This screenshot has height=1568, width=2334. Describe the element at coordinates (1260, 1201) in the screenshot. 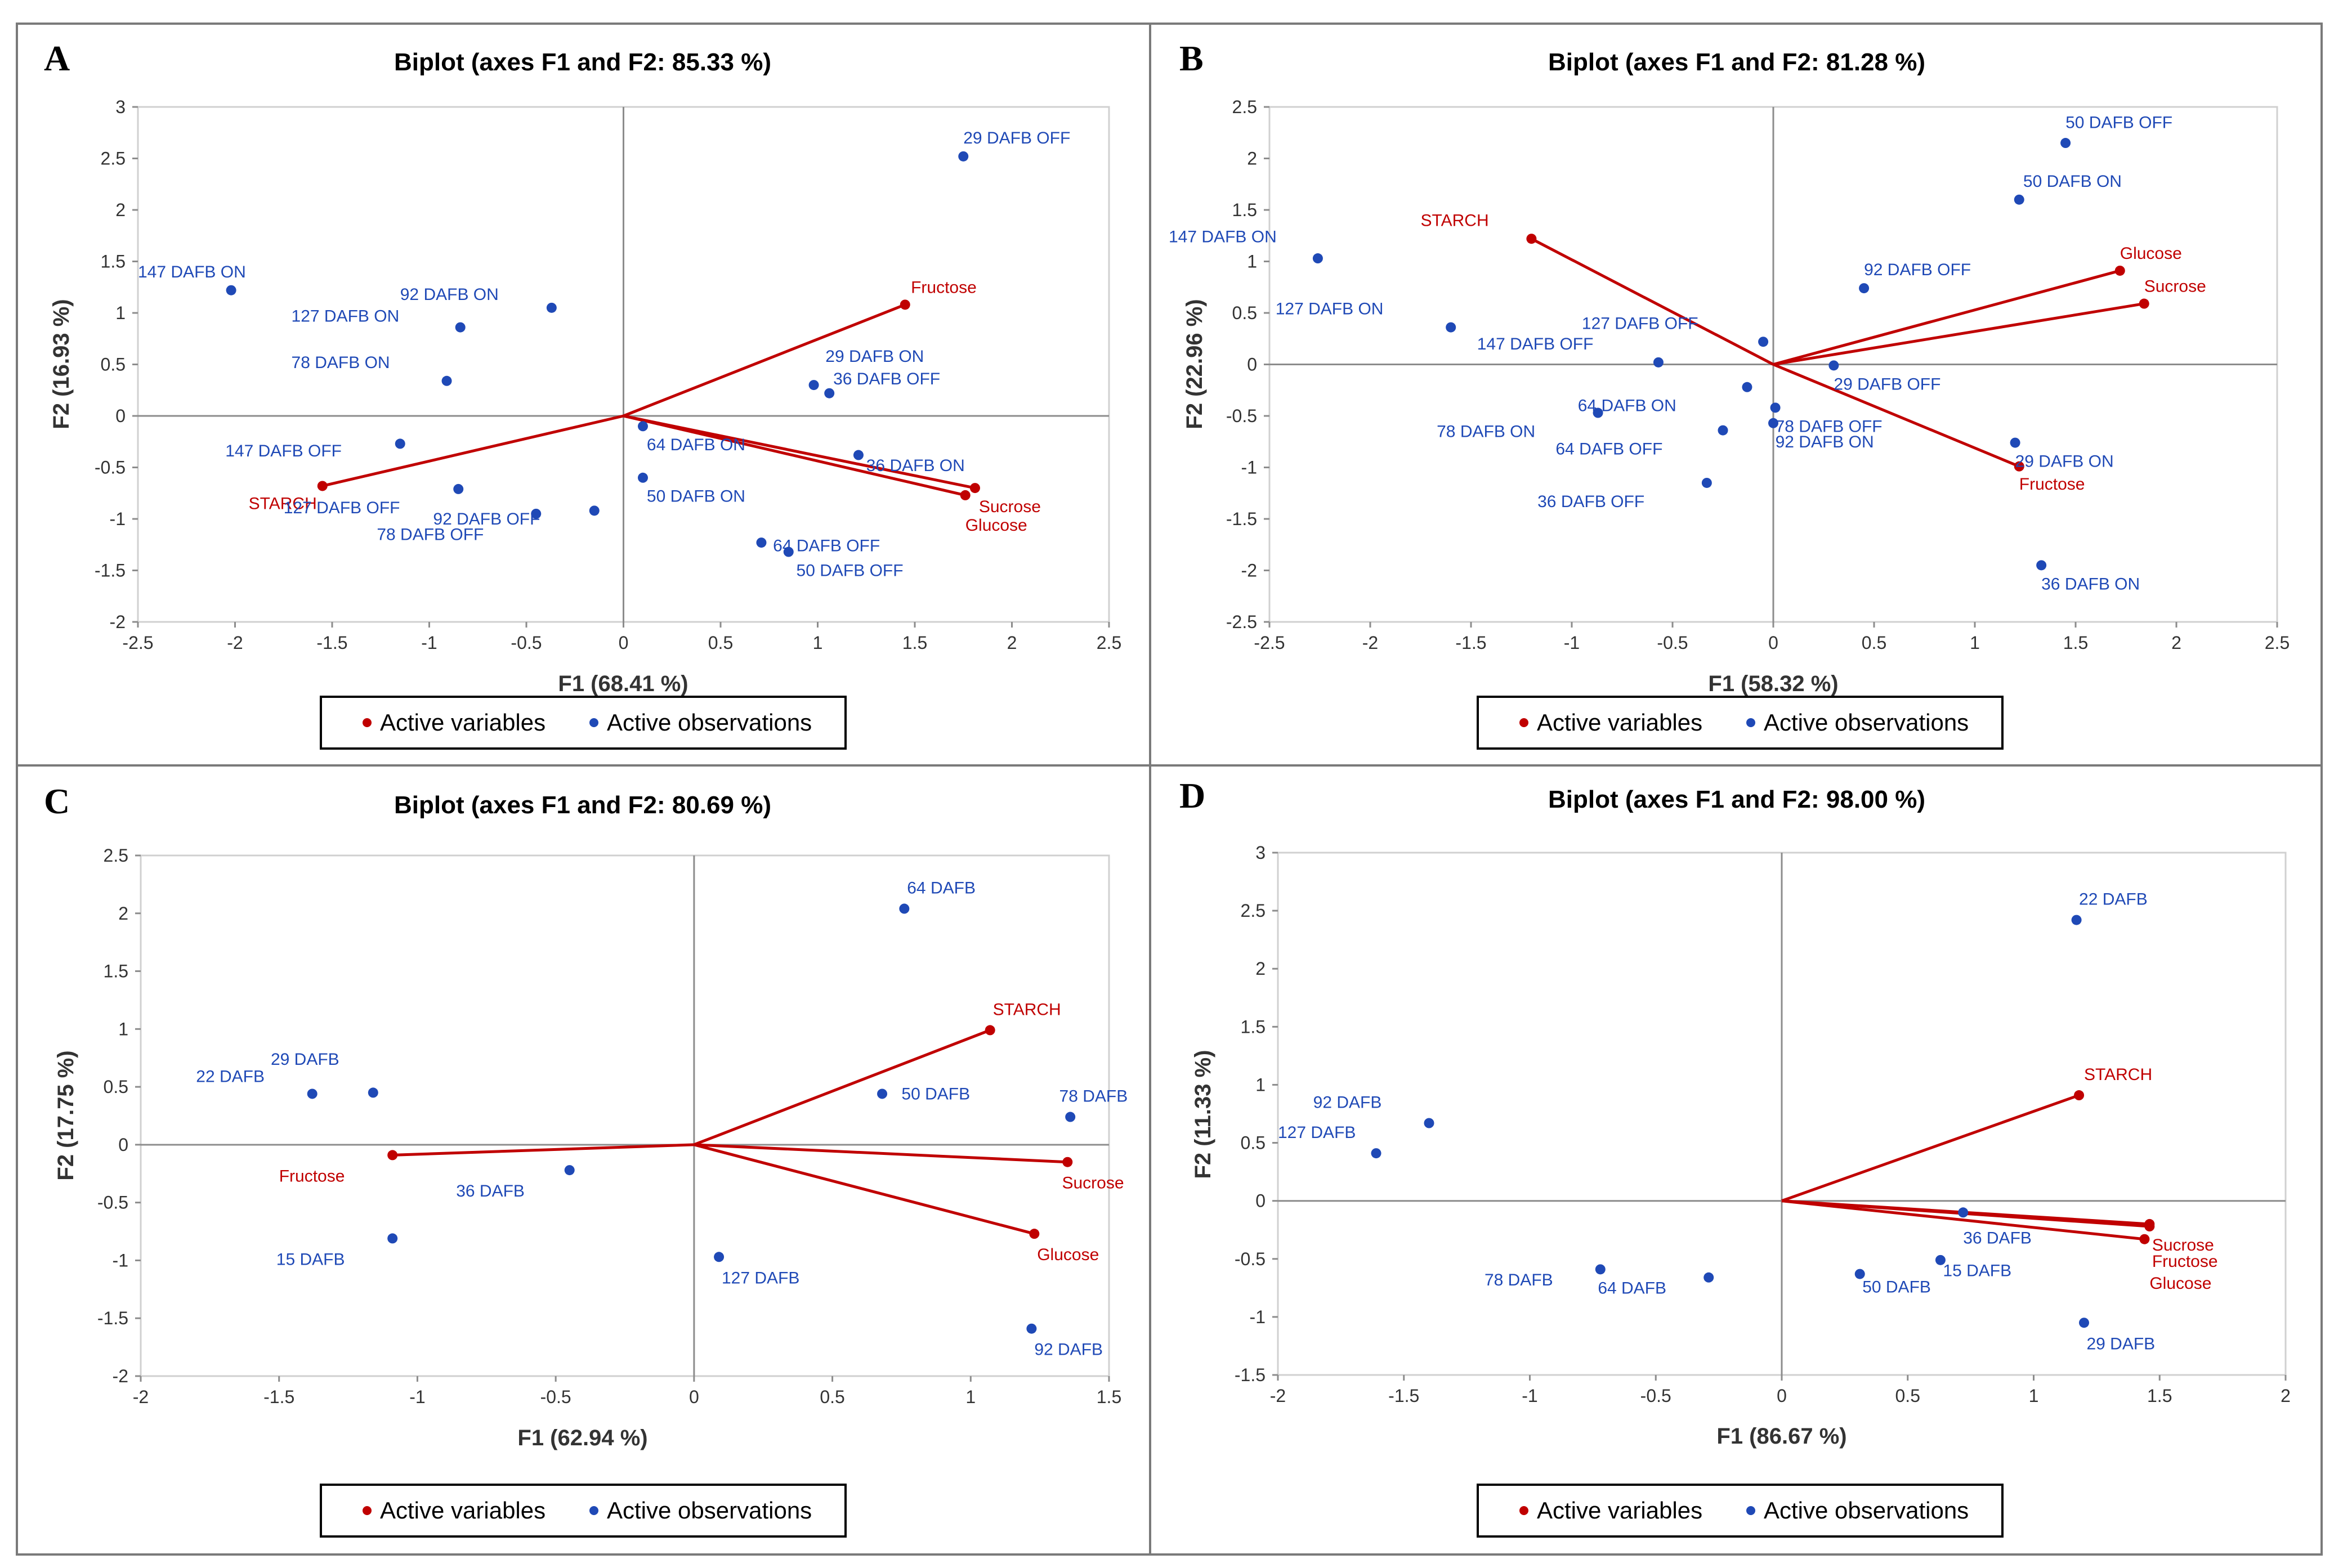

I see `panel-d-y-tick-label: 0` at that location.